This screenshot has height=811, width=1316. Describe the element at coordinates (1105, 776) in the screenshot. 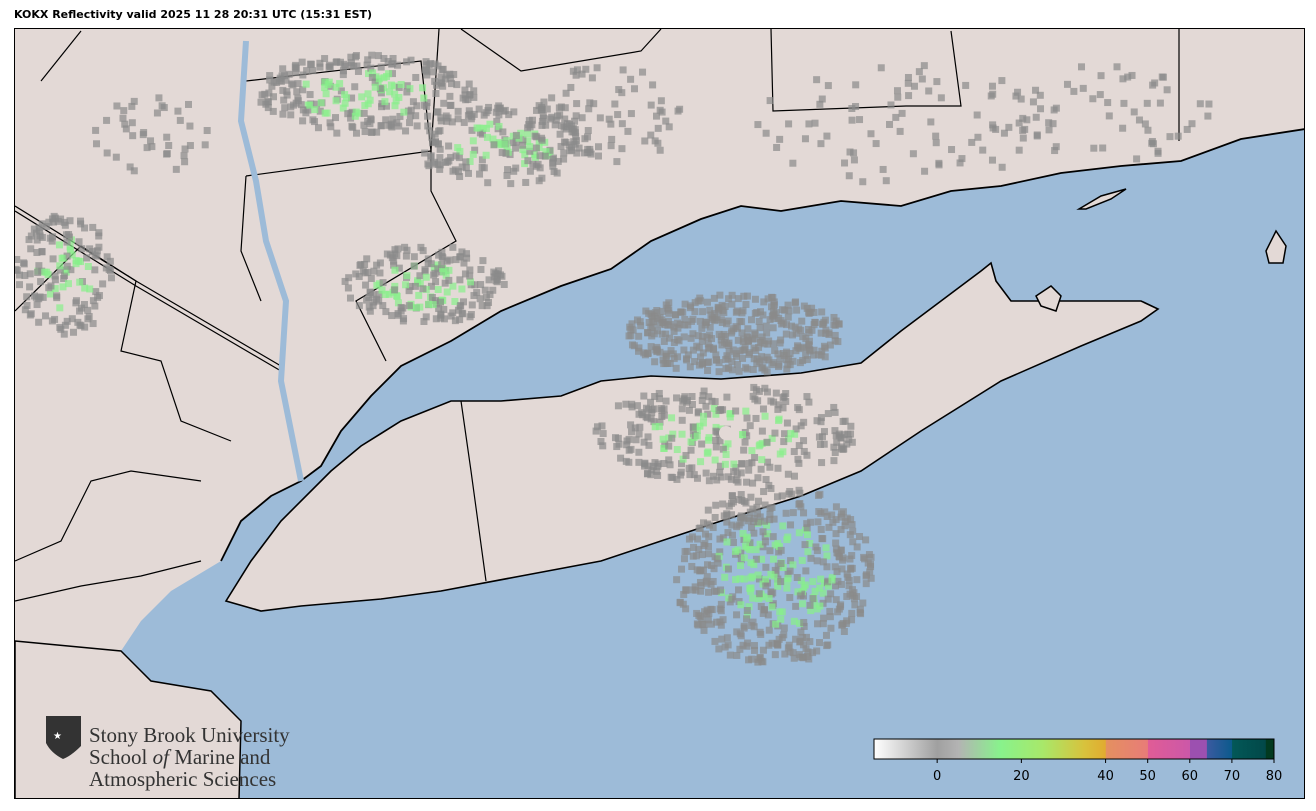

I see `colorbar-tick-label: 40` at that location.